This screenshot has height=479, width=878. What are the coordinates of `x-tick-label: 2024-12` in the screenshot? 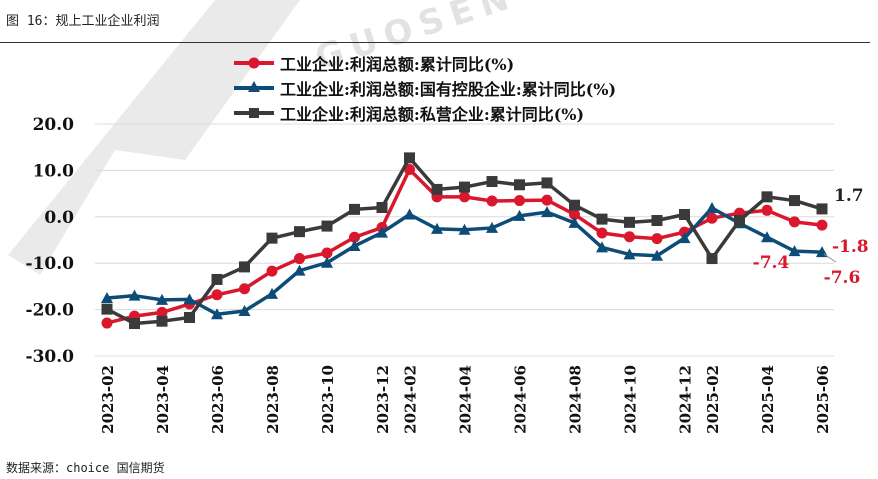 It's located at (686, 399).